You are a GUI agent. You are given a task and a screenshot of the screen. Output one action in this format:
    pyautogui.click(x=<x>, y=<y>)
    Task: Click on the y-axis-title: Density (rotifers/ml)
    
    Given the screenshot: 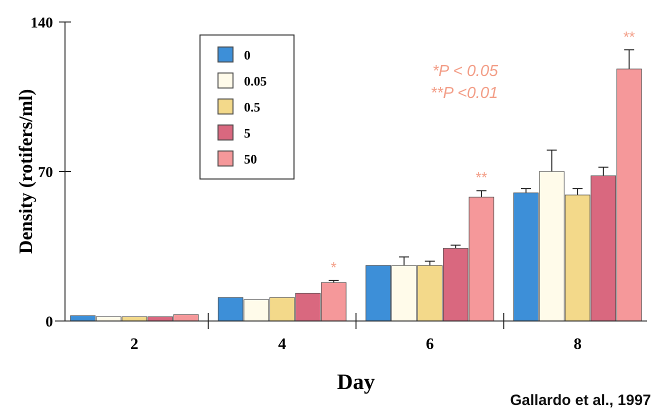 What is the action you would take?
    pyautogui.click(x=26, y=171)
    